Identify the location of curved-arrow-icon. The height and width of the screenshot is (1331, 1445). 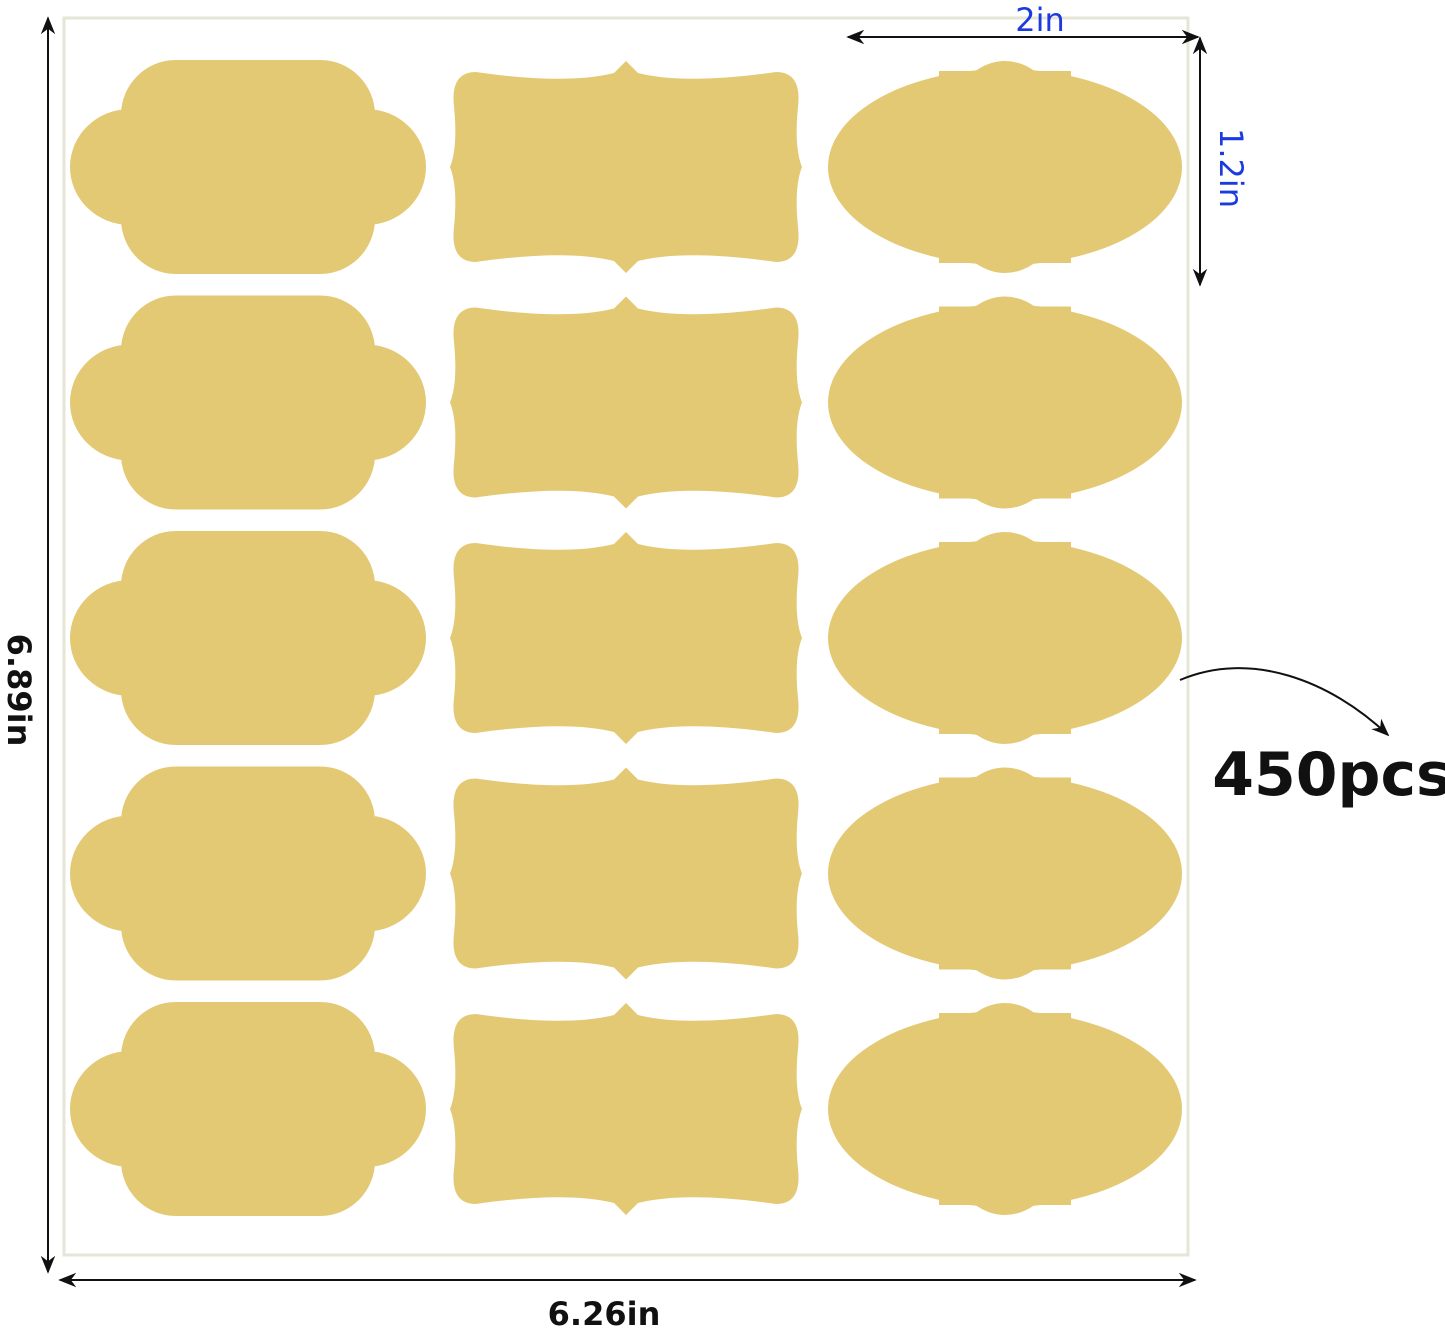
(1284, 702).